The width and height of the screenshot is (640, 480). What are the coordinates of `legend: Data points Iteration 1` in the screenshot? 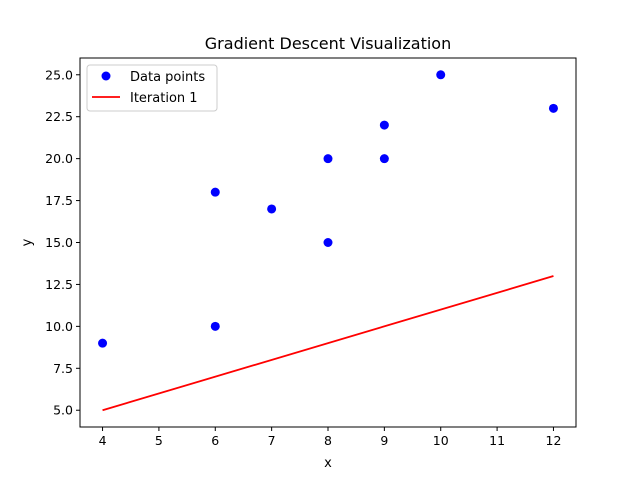 It's located at (152, 88).